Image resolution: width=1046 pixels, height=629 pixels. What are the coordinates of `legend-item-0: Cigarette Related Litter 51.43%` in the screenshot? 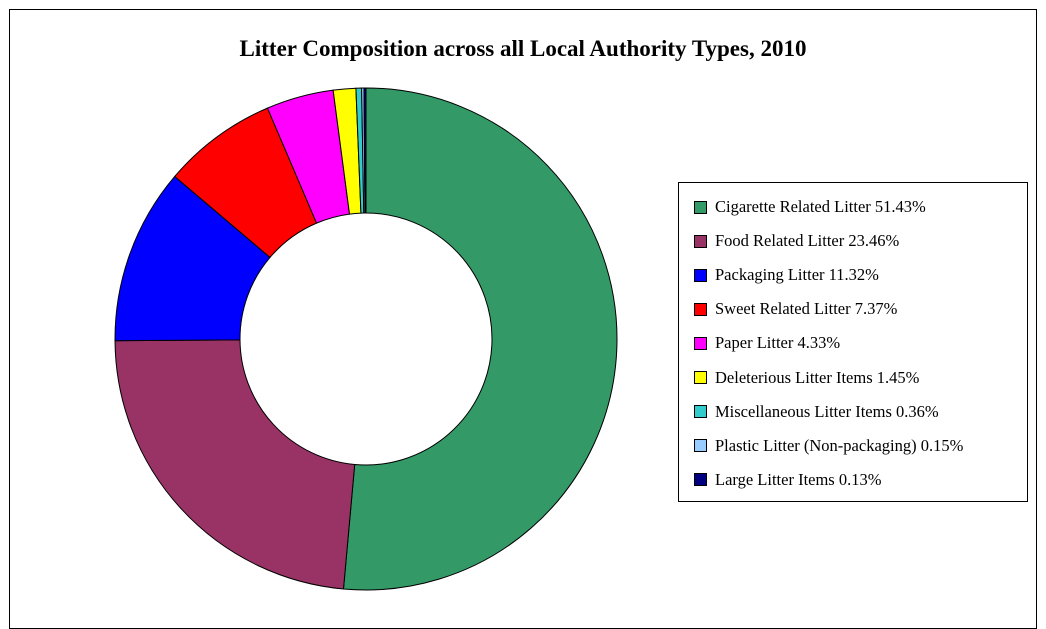 It's located at (853, 207).